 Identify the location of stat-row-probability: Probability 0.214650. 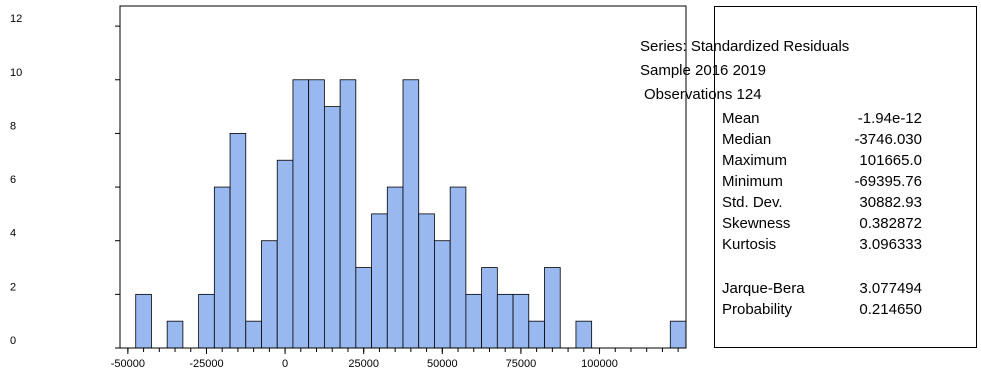
(822, 311).